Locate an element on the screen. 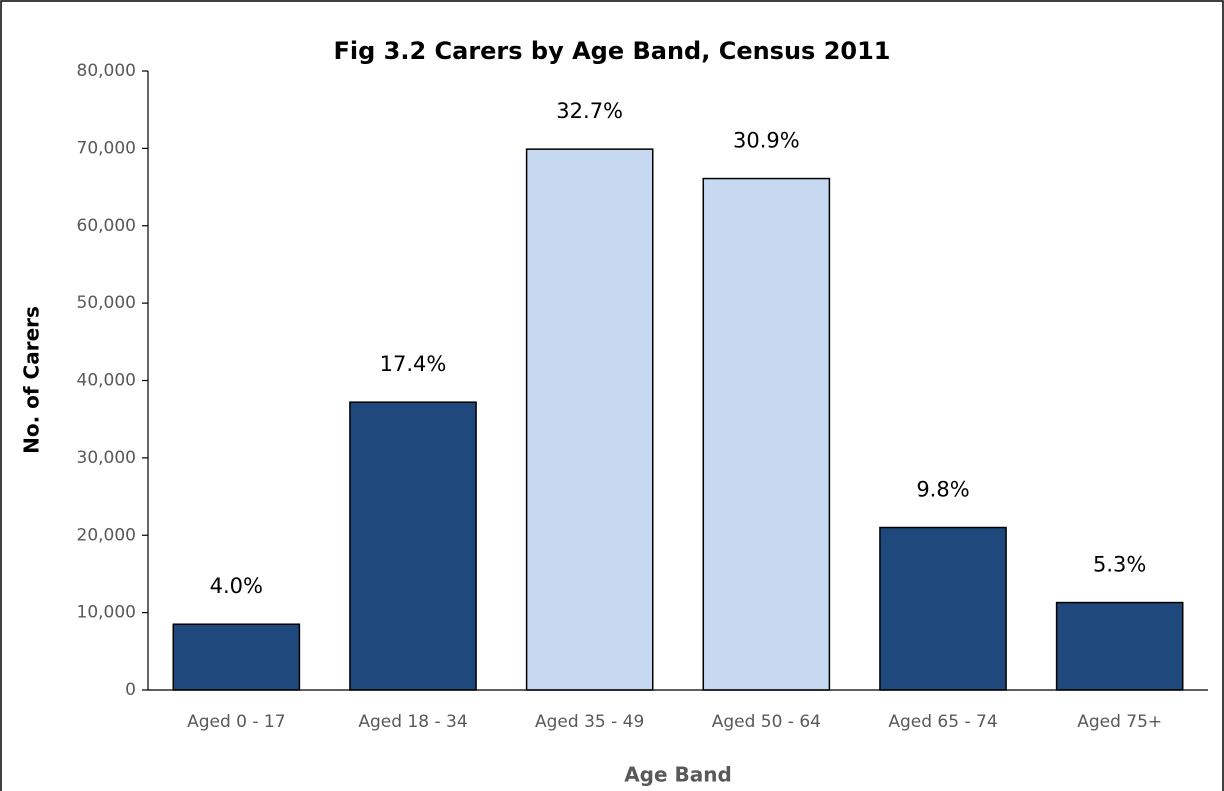 Image resolution: width=1224 pixels, height=791 pixels. y-tick-label: 0 is located at coordinates (130, 690).